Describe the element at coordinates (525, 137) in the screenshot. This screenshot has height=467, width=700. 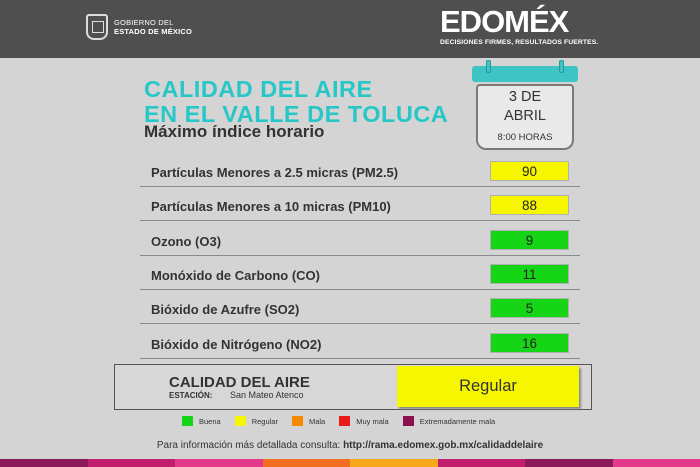
I see `calendar-time: 8:00 HORAS` at that location.